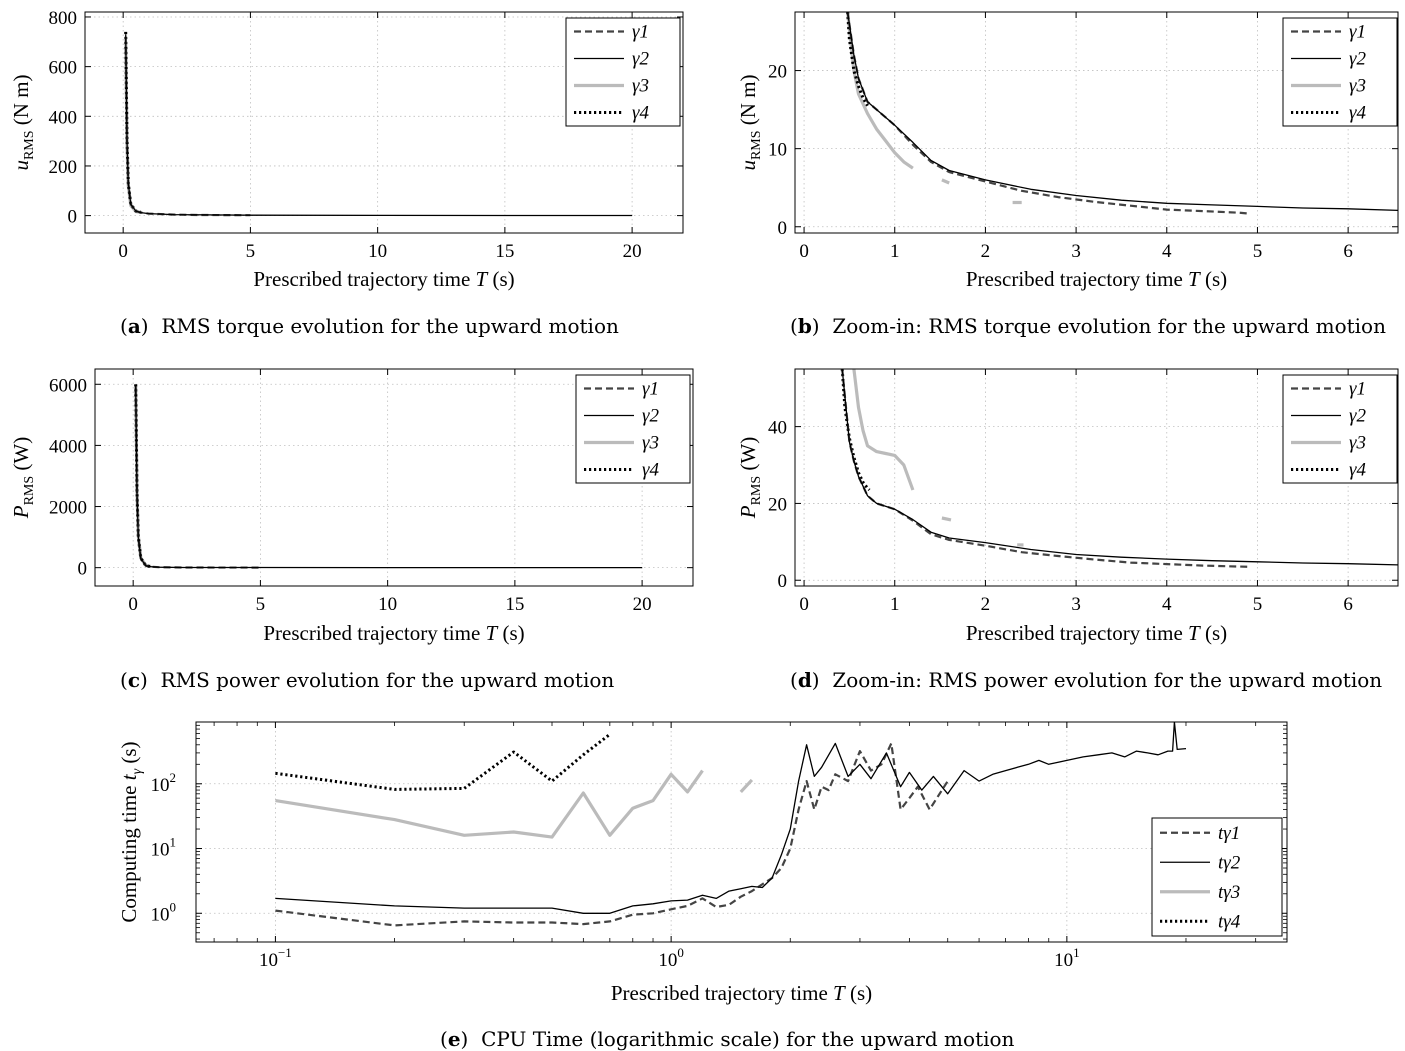 The image size is (1405, 1051). I want to click on series-t1-line, so click(612, 834).